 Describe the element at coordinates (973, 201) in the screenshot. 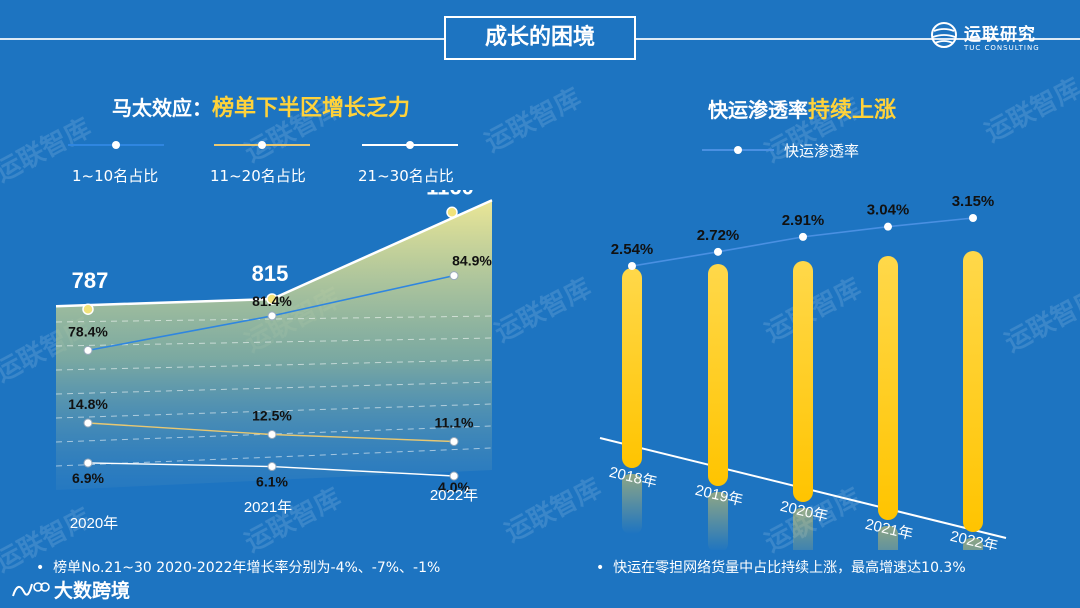

I see `penetration-value-label: 3.15%` at that location.